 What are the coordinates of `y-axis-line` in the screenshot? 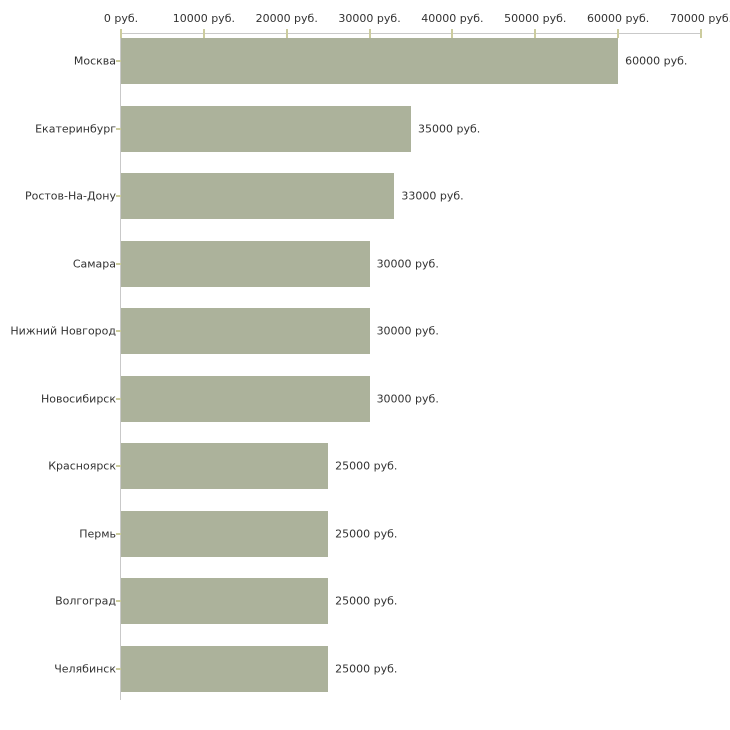 It's located at (120, 366).